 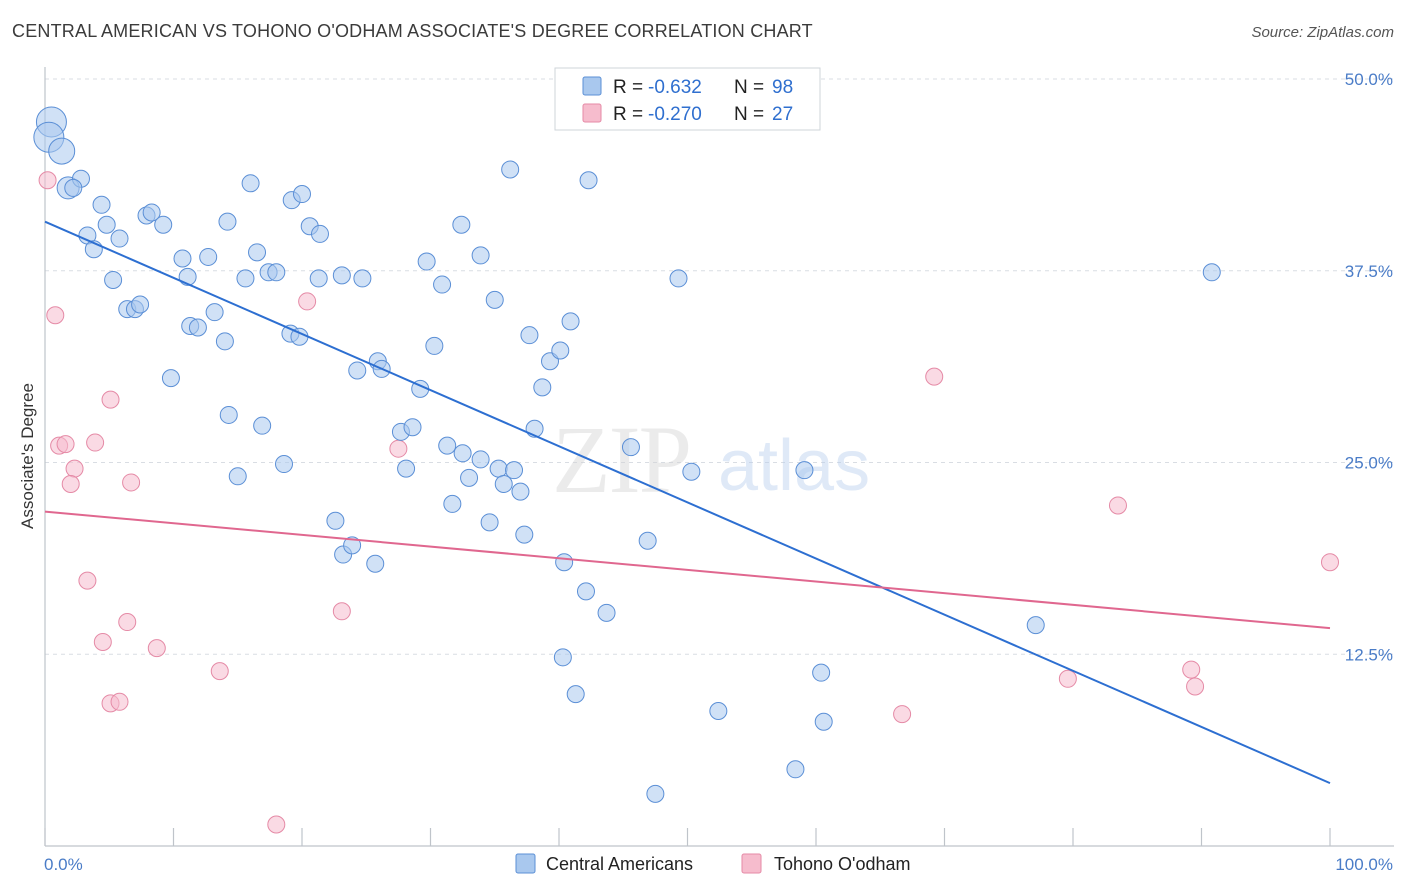 I want to click on bottom-legend-label-2: Tohono O'odham, so click(x=842, y=864).